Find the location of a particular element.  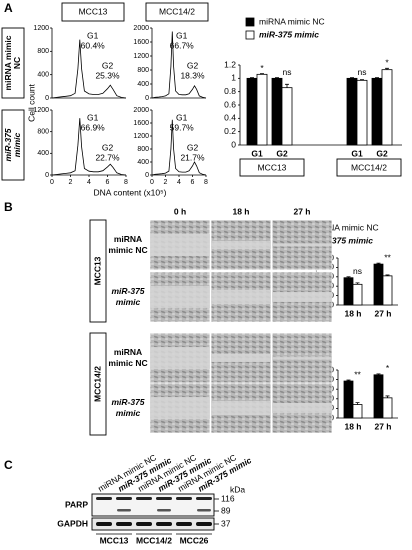

x-tick-label: 8 is located at coordinates (126, 182).